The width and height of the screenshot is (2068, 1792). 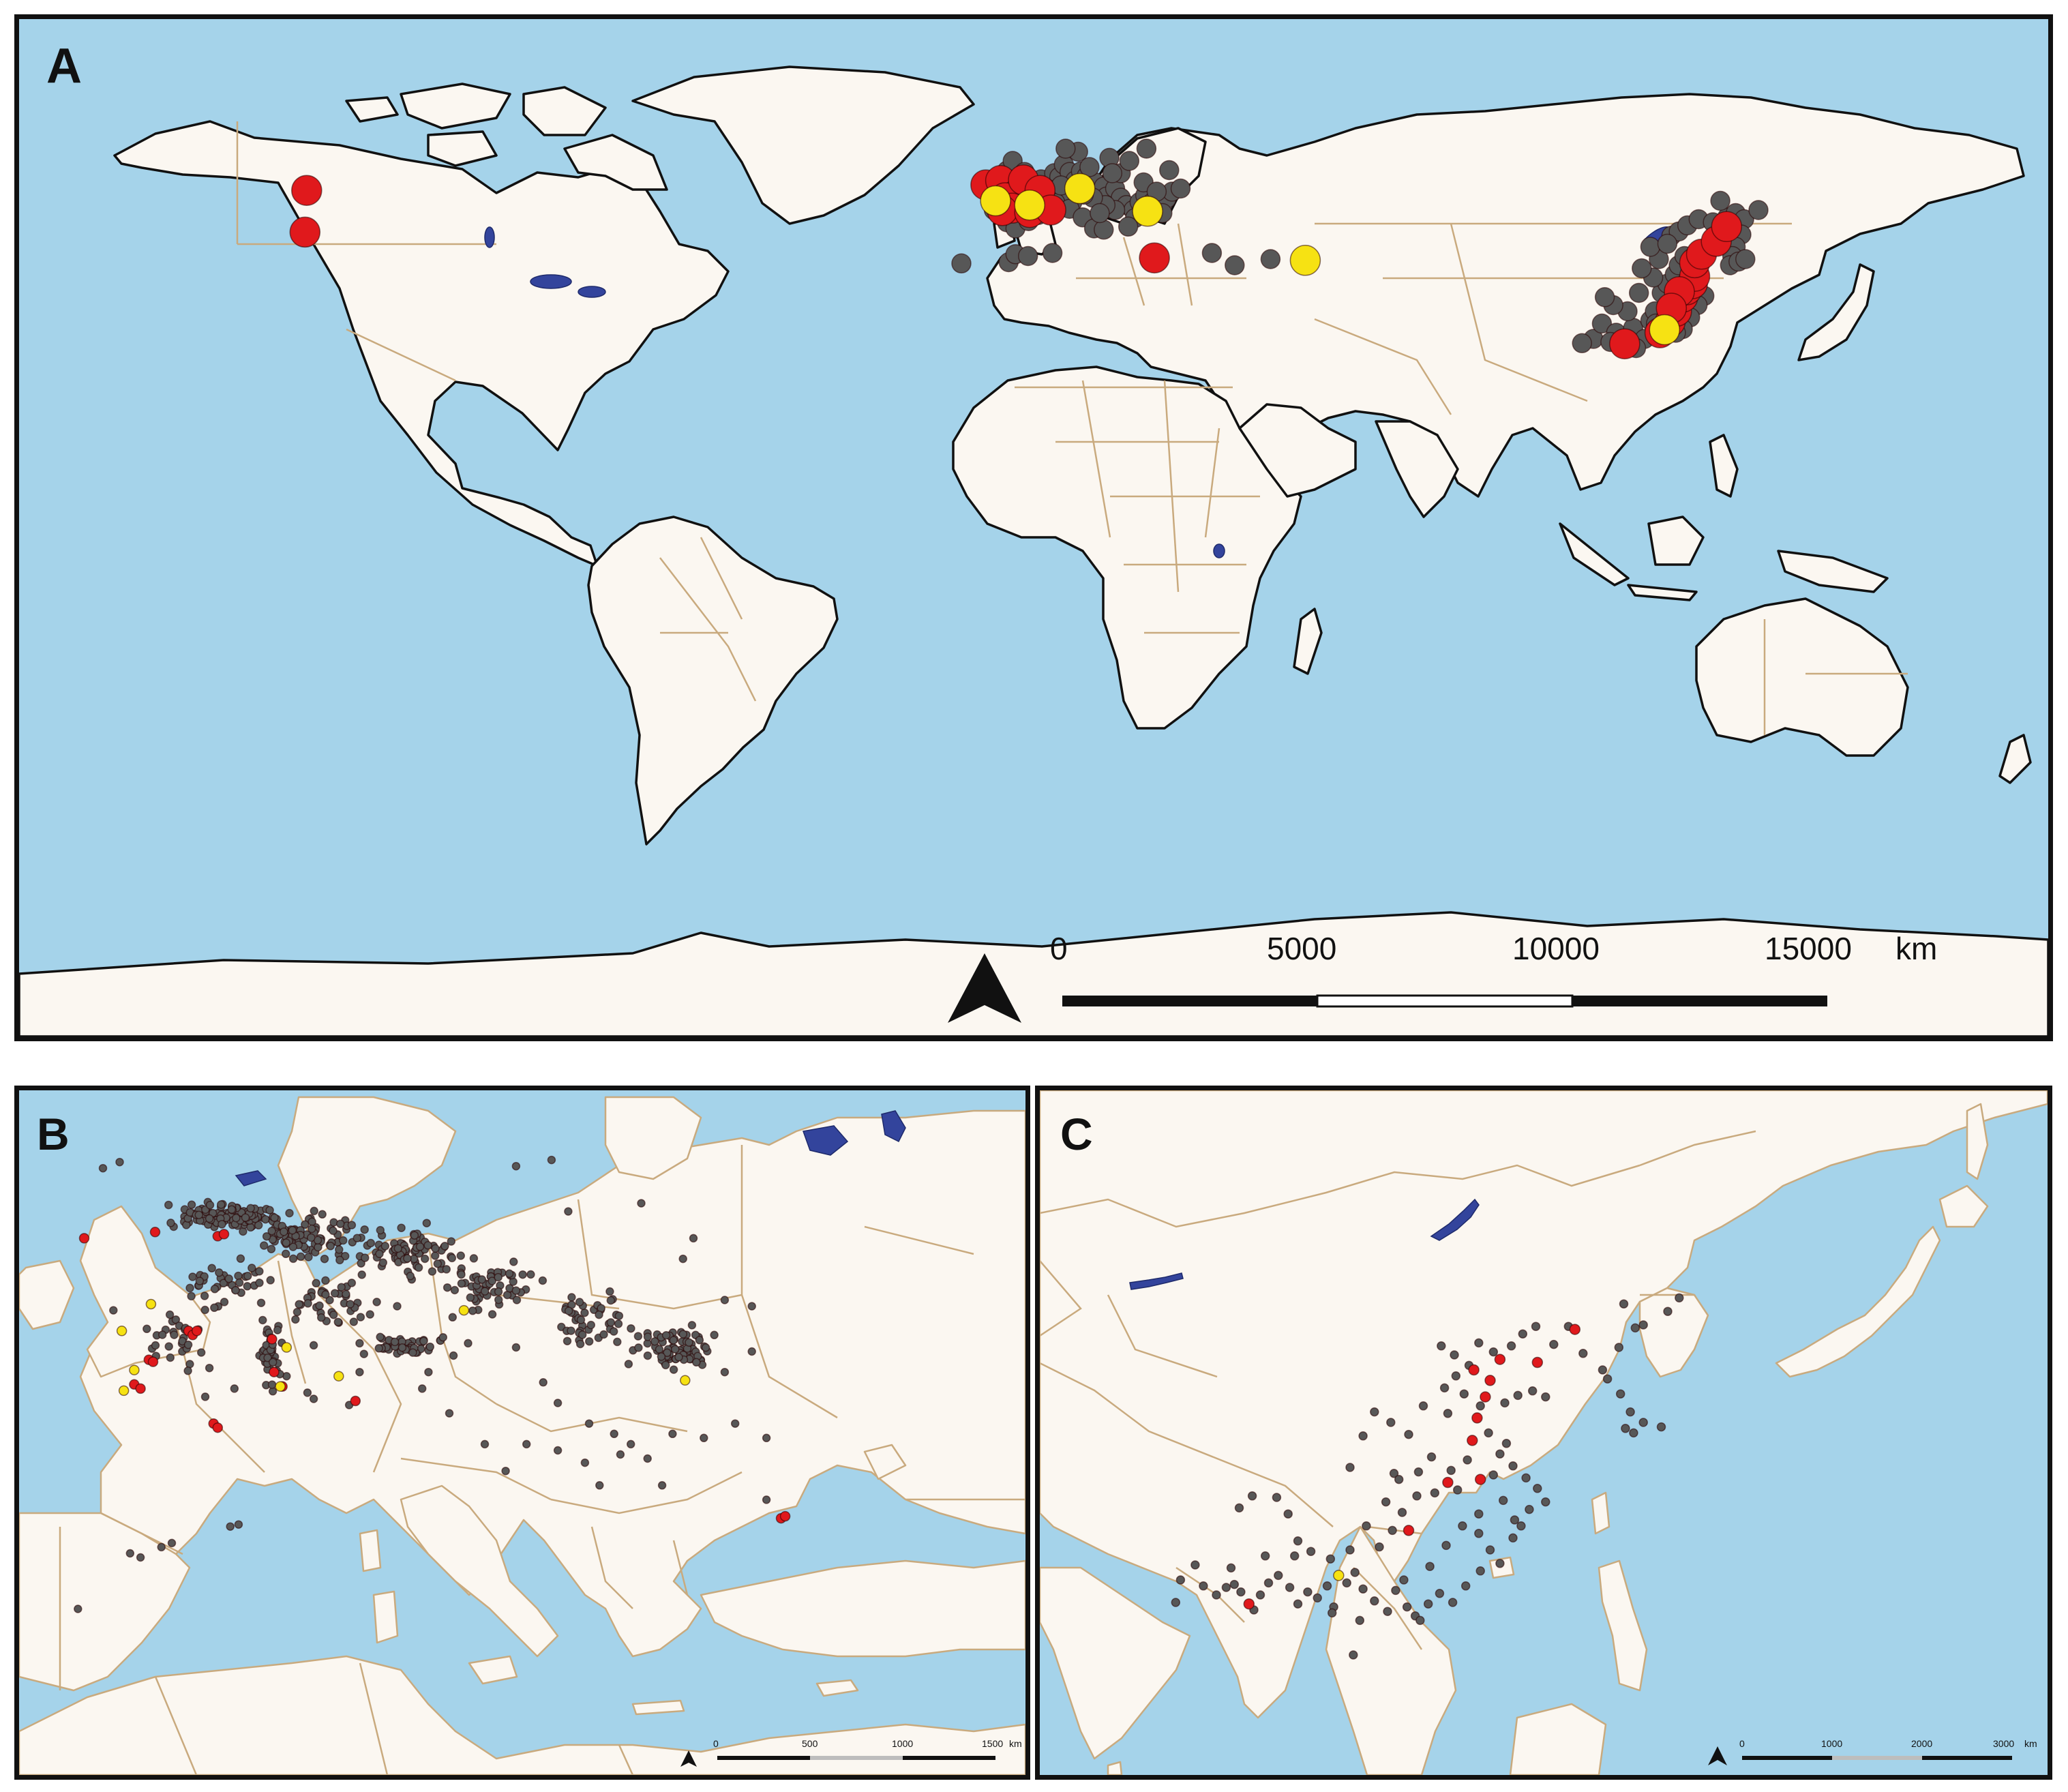 What do you see at coordinates (1558, 1739) in the screenshot?
I see `borneo` at bounding box center [1558, 1739].